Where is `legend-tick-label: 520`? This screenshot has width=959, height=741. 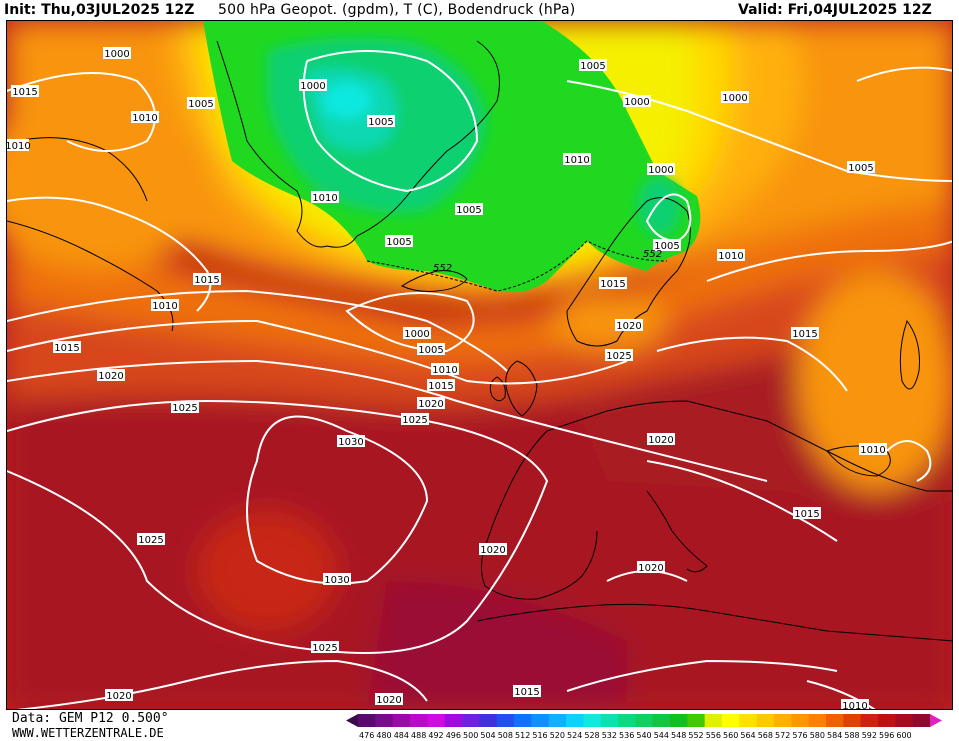
legend-tick-label: 520 is located at coordinates (557, 735).